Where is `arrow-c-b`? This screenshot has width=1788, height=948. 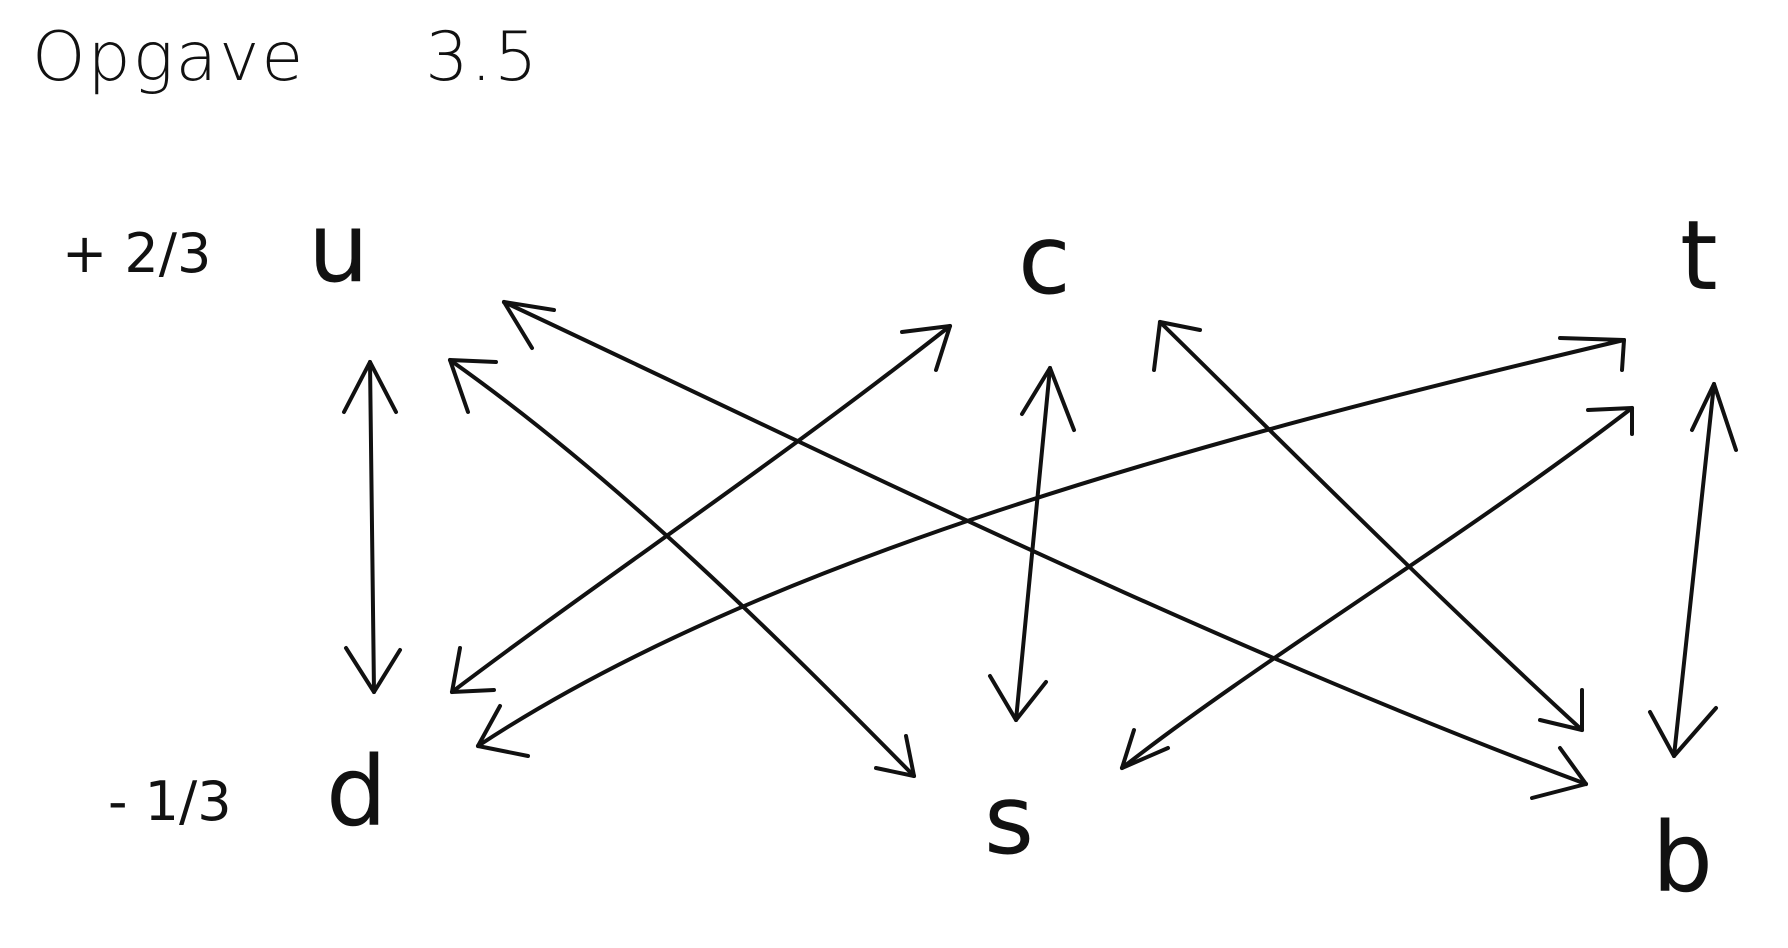 arrow-c-b is located at coordinates (1368, 526).